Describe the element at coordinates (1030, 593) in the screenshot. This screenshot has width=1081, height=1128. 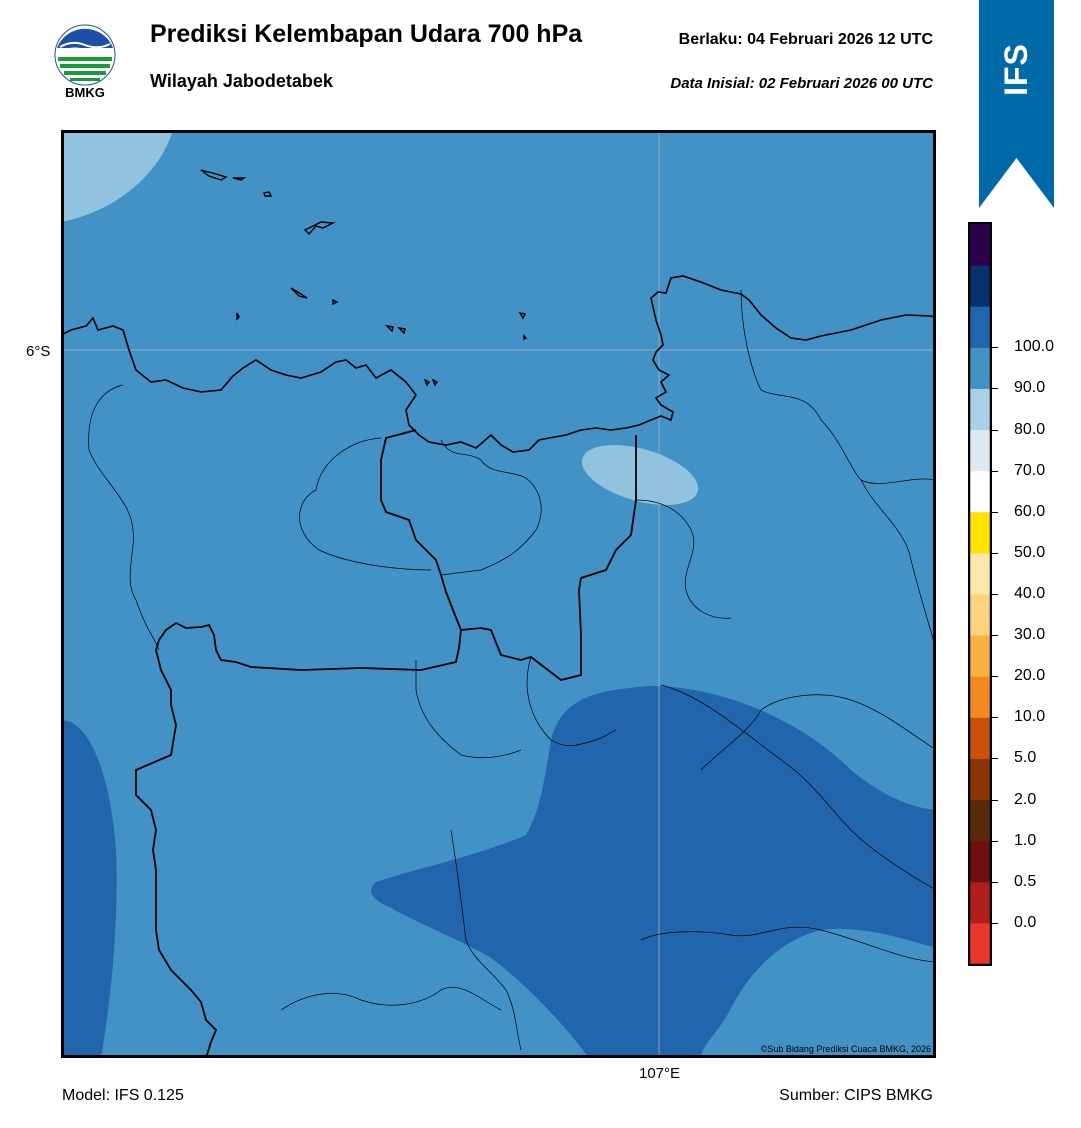
I see `colorbar-tick-label: 40.0` at that location.